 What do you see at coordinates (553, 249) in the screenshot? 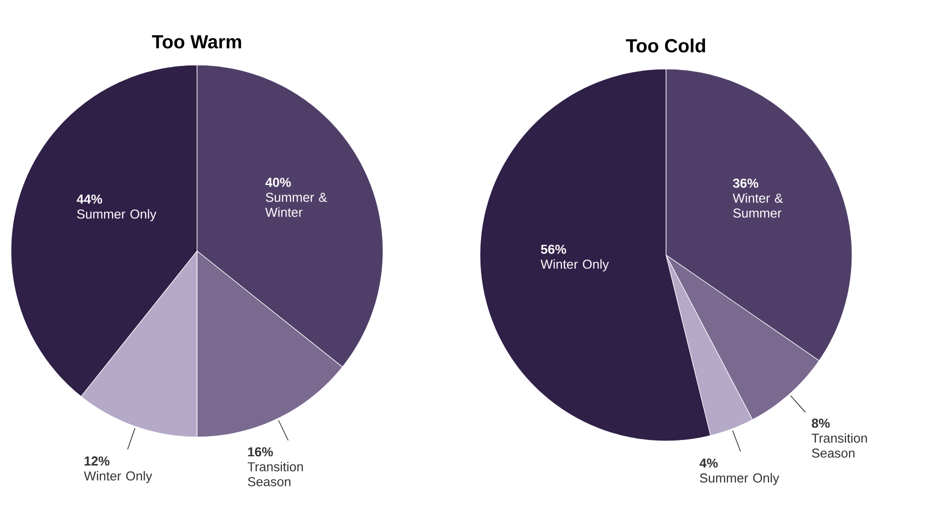
I see `data-label: 56%` at bounding box center [553, 249].